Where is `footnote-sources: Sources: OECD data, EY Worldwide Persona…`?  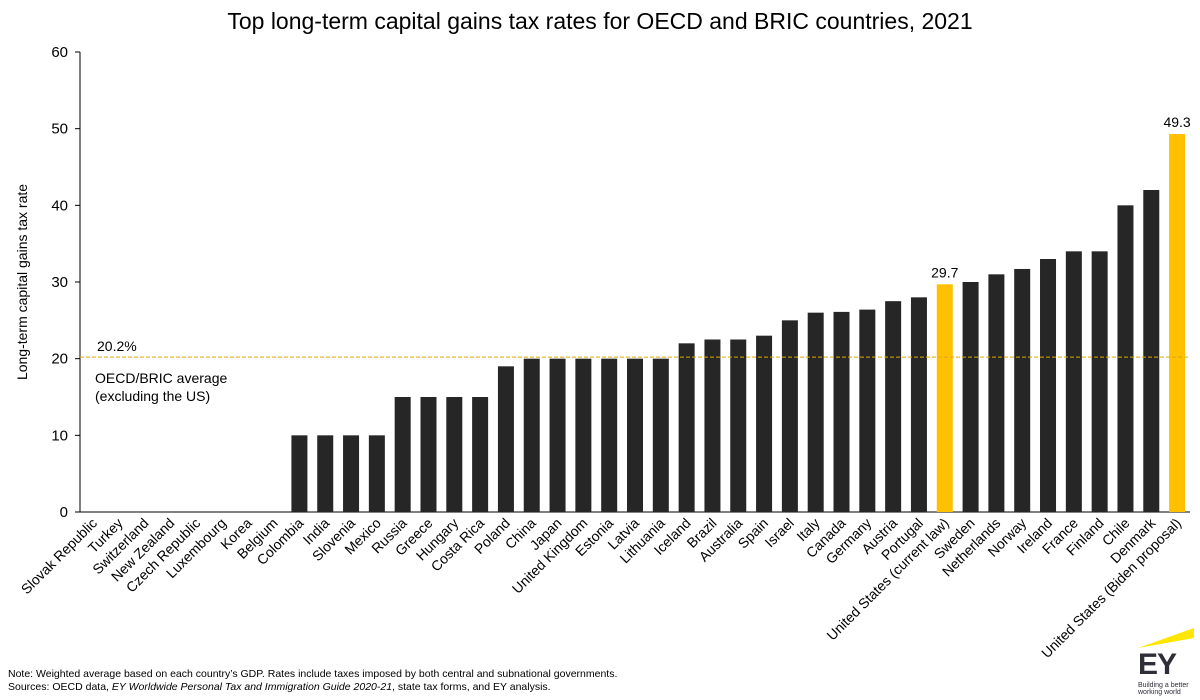
footnote-sources: Sources: OECD data, EY Worldwide Persona… is located at coordinates (312, 687).